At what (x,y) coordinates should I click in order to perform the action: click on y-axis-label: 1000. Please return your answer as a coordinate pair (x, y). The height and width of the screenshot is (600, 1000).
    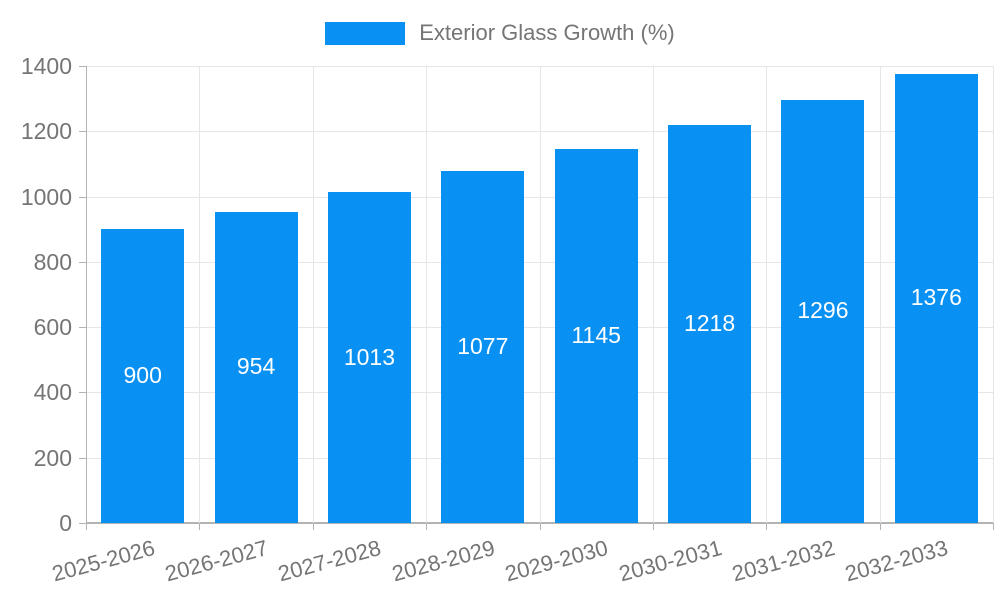
    Looking at the image, I should click on (46, 196).